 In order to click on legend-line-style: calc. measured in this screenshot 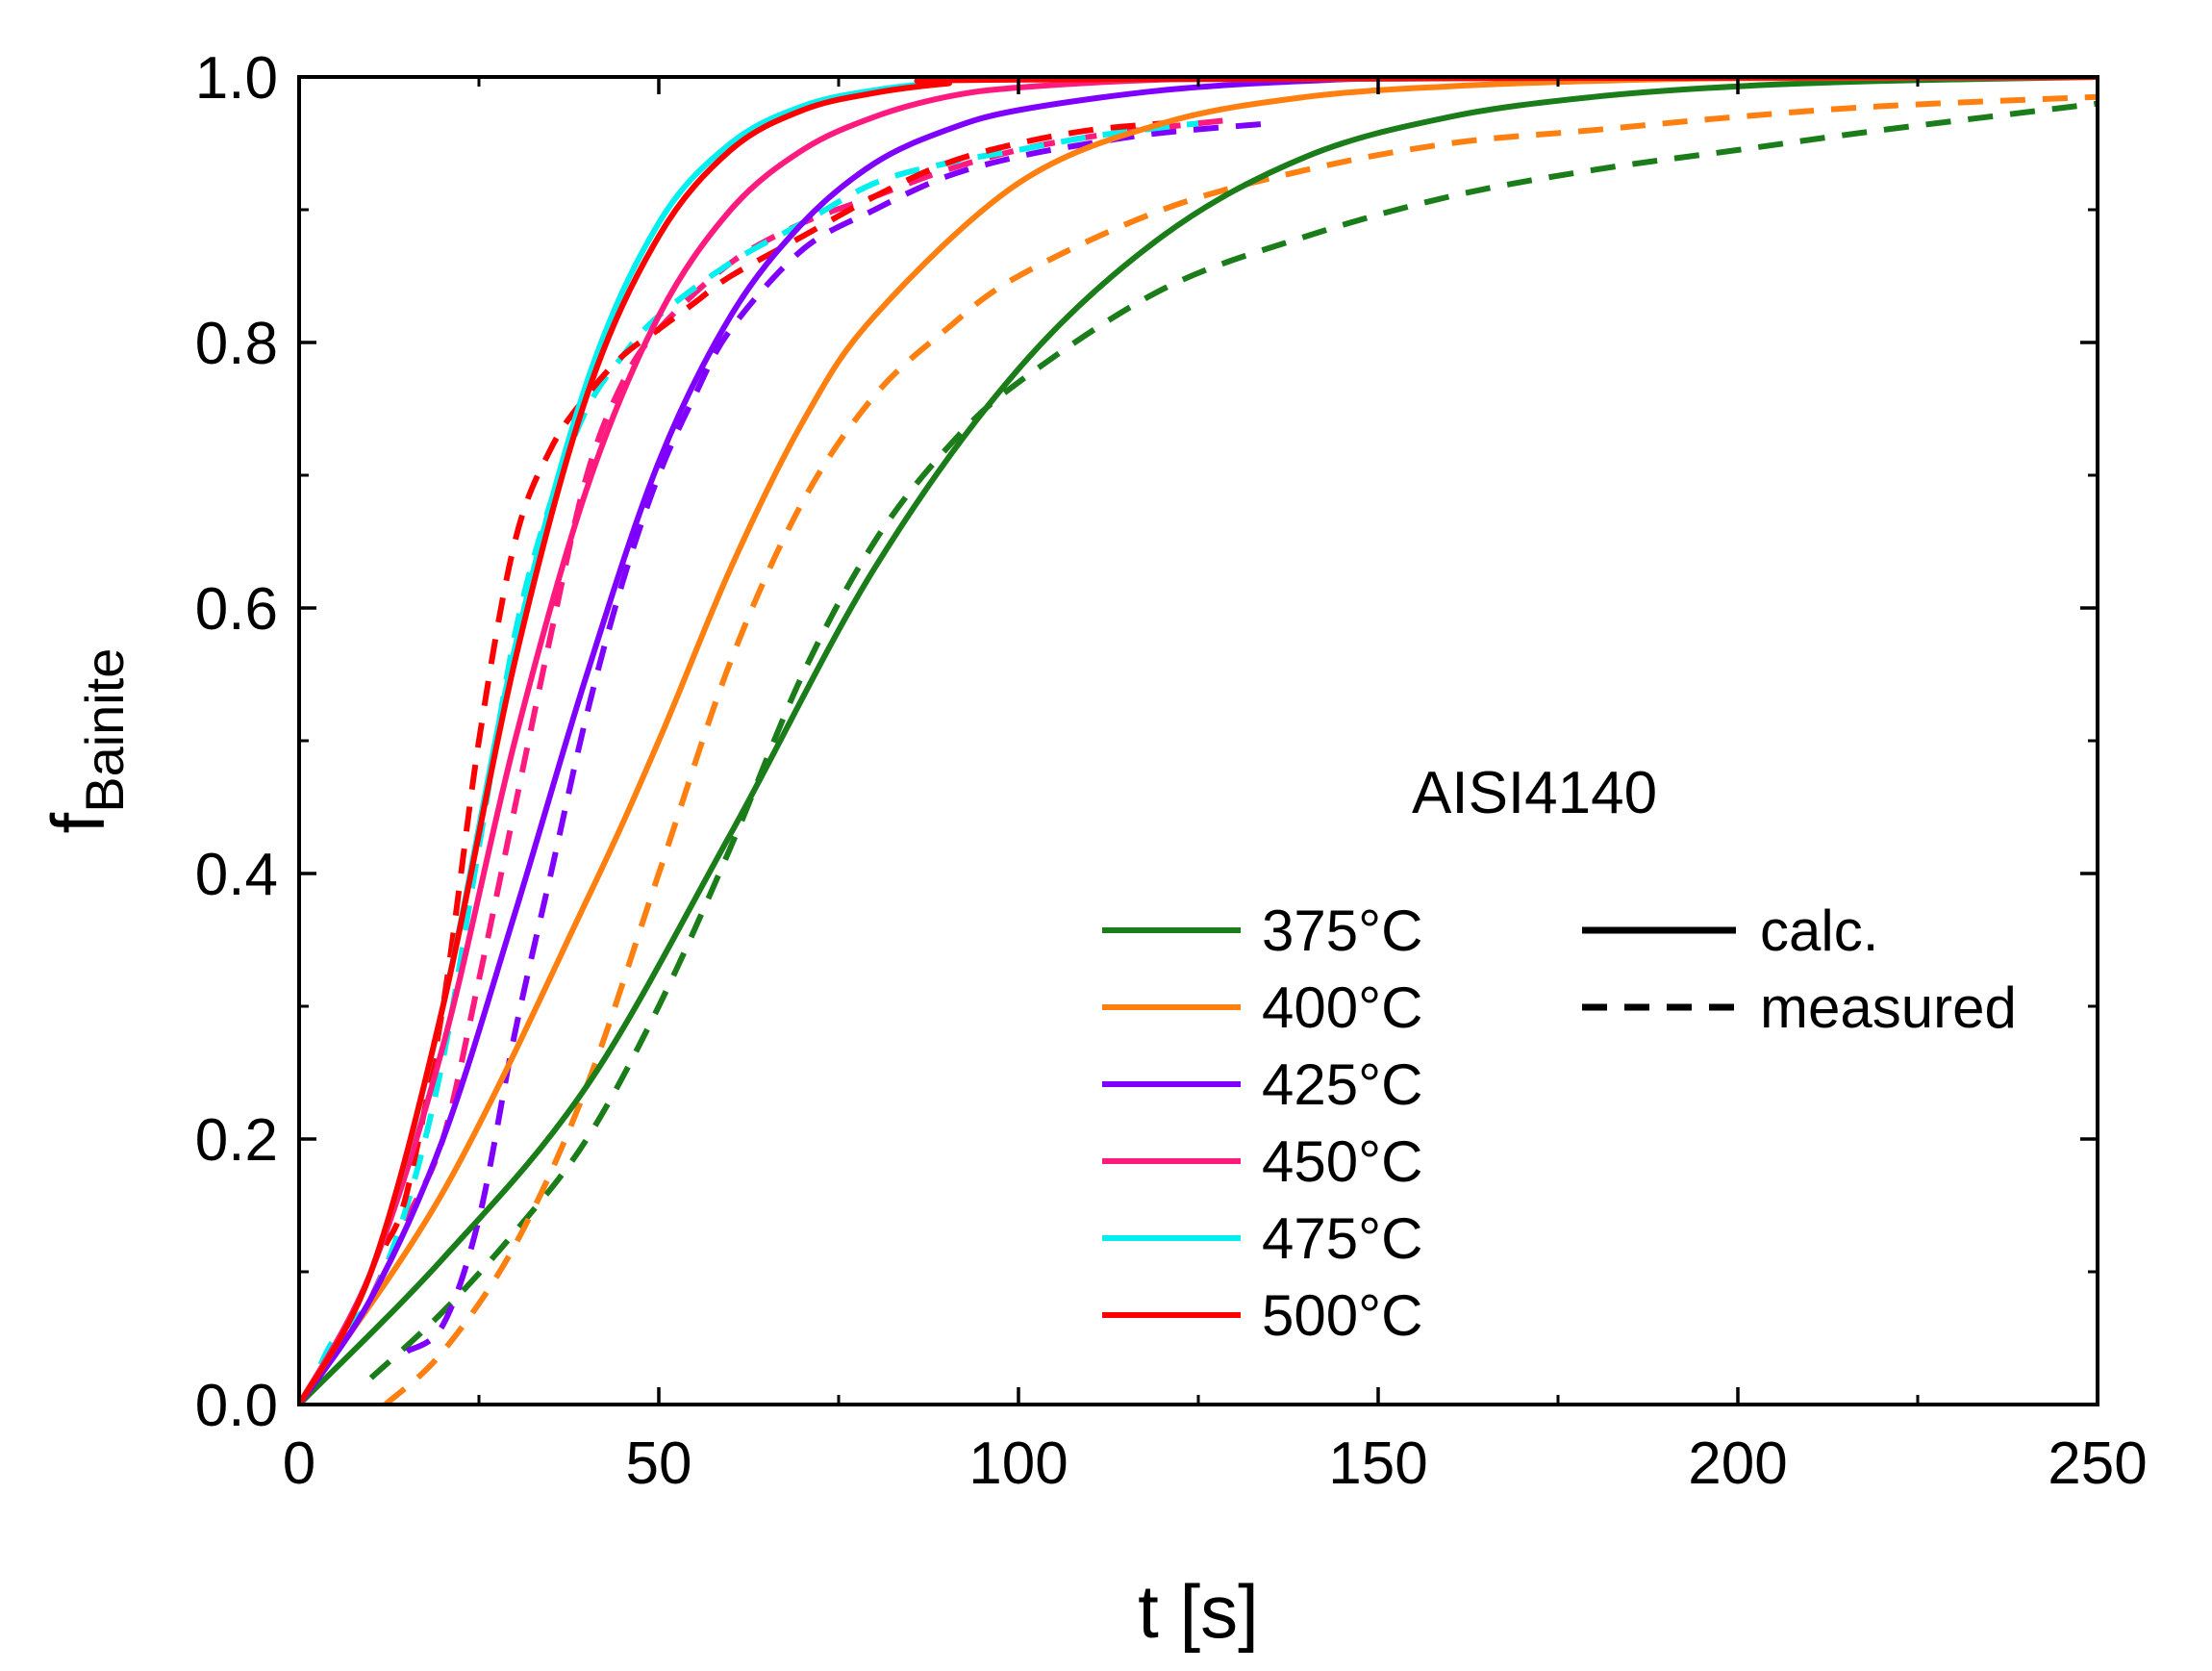, I will do `click(1800, 970)`.